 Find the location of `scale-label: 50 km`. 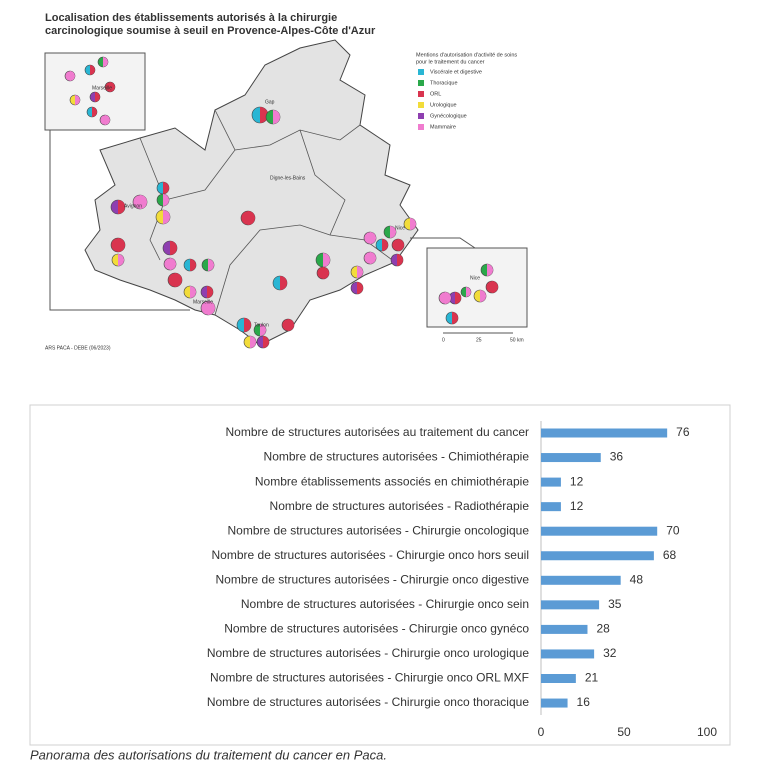

scale-label: 50 km is located at coordinates (517, 340).